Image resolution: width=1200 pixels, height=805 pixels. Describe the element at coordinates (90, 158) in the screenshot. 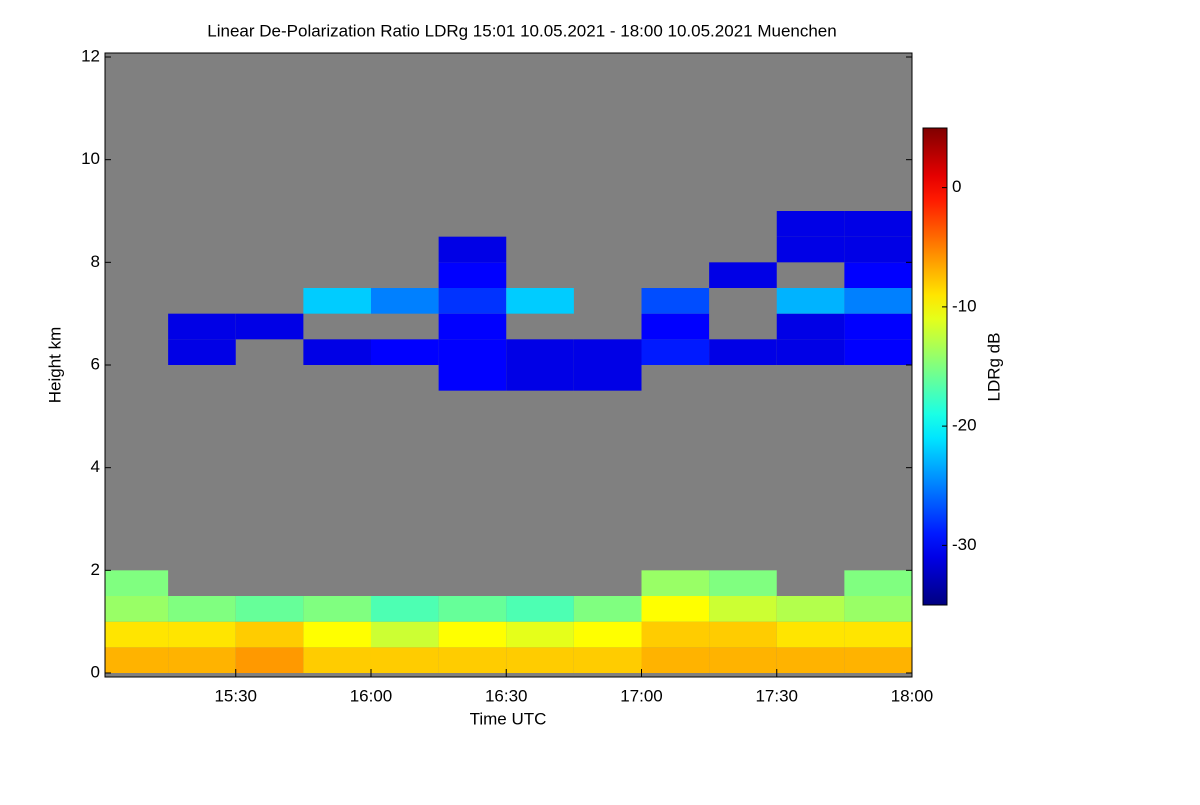

I see `y-tick-label: 10` at that location.